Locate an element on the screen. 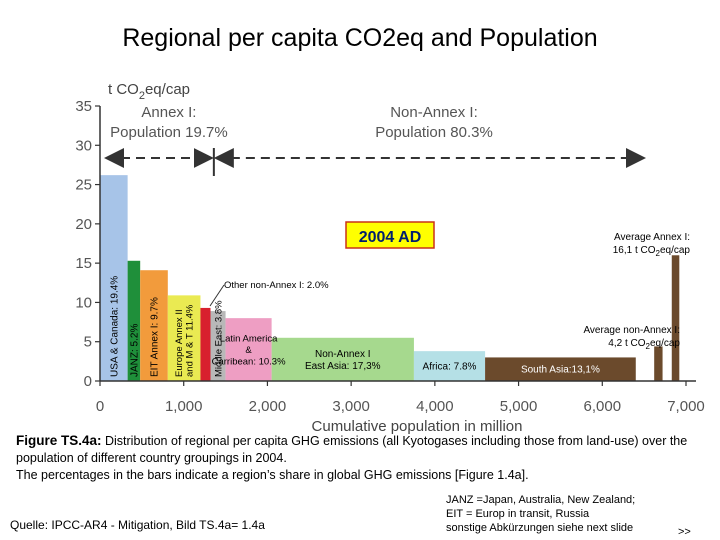 The image size is (720, 540). bar-label-8: Africa: 7.8% is located at coordinates (450, 367).